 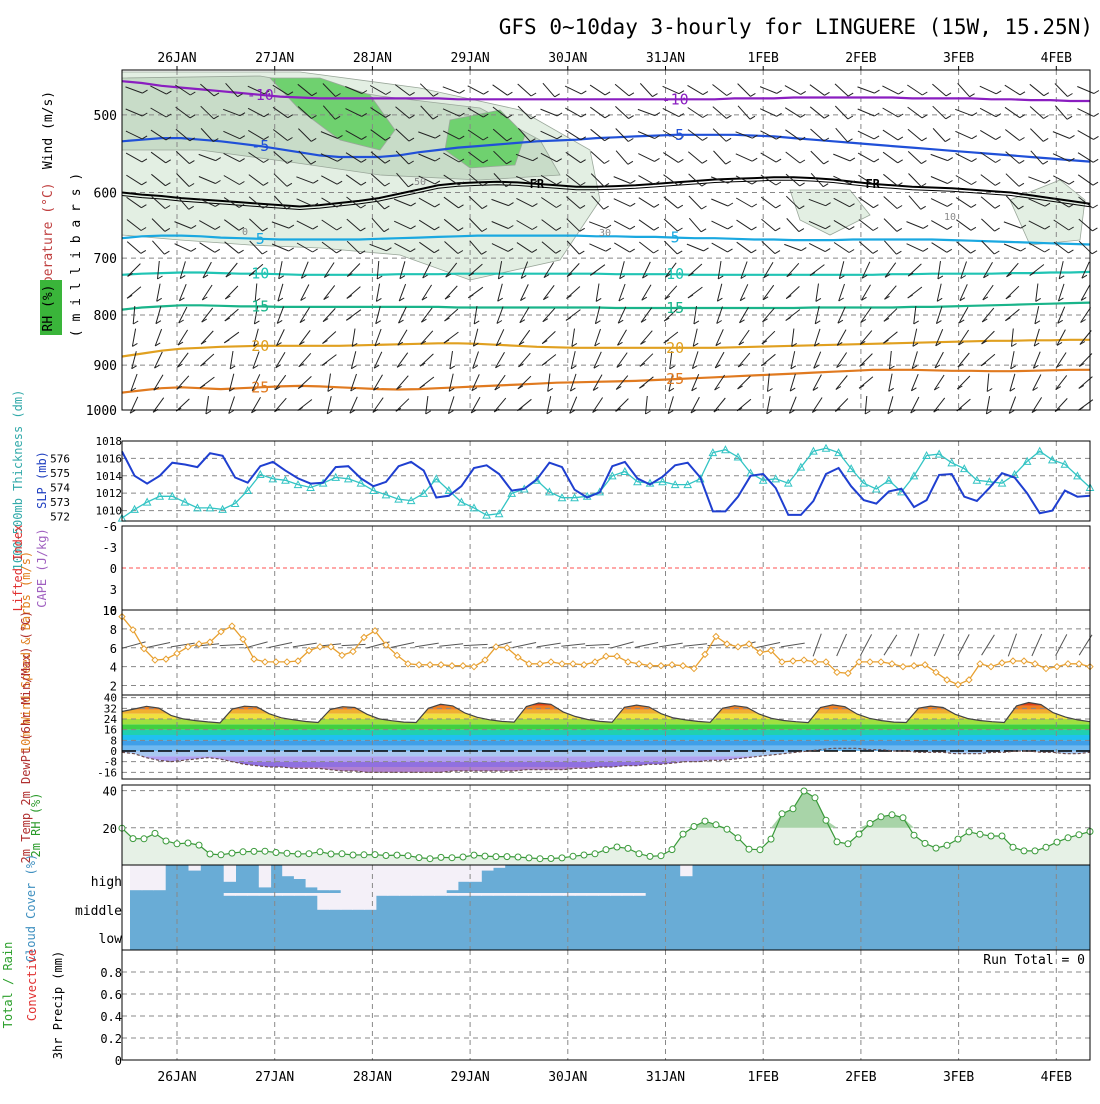 I want to click on top-date-label: 27JAN, so click(x=274, y=58).